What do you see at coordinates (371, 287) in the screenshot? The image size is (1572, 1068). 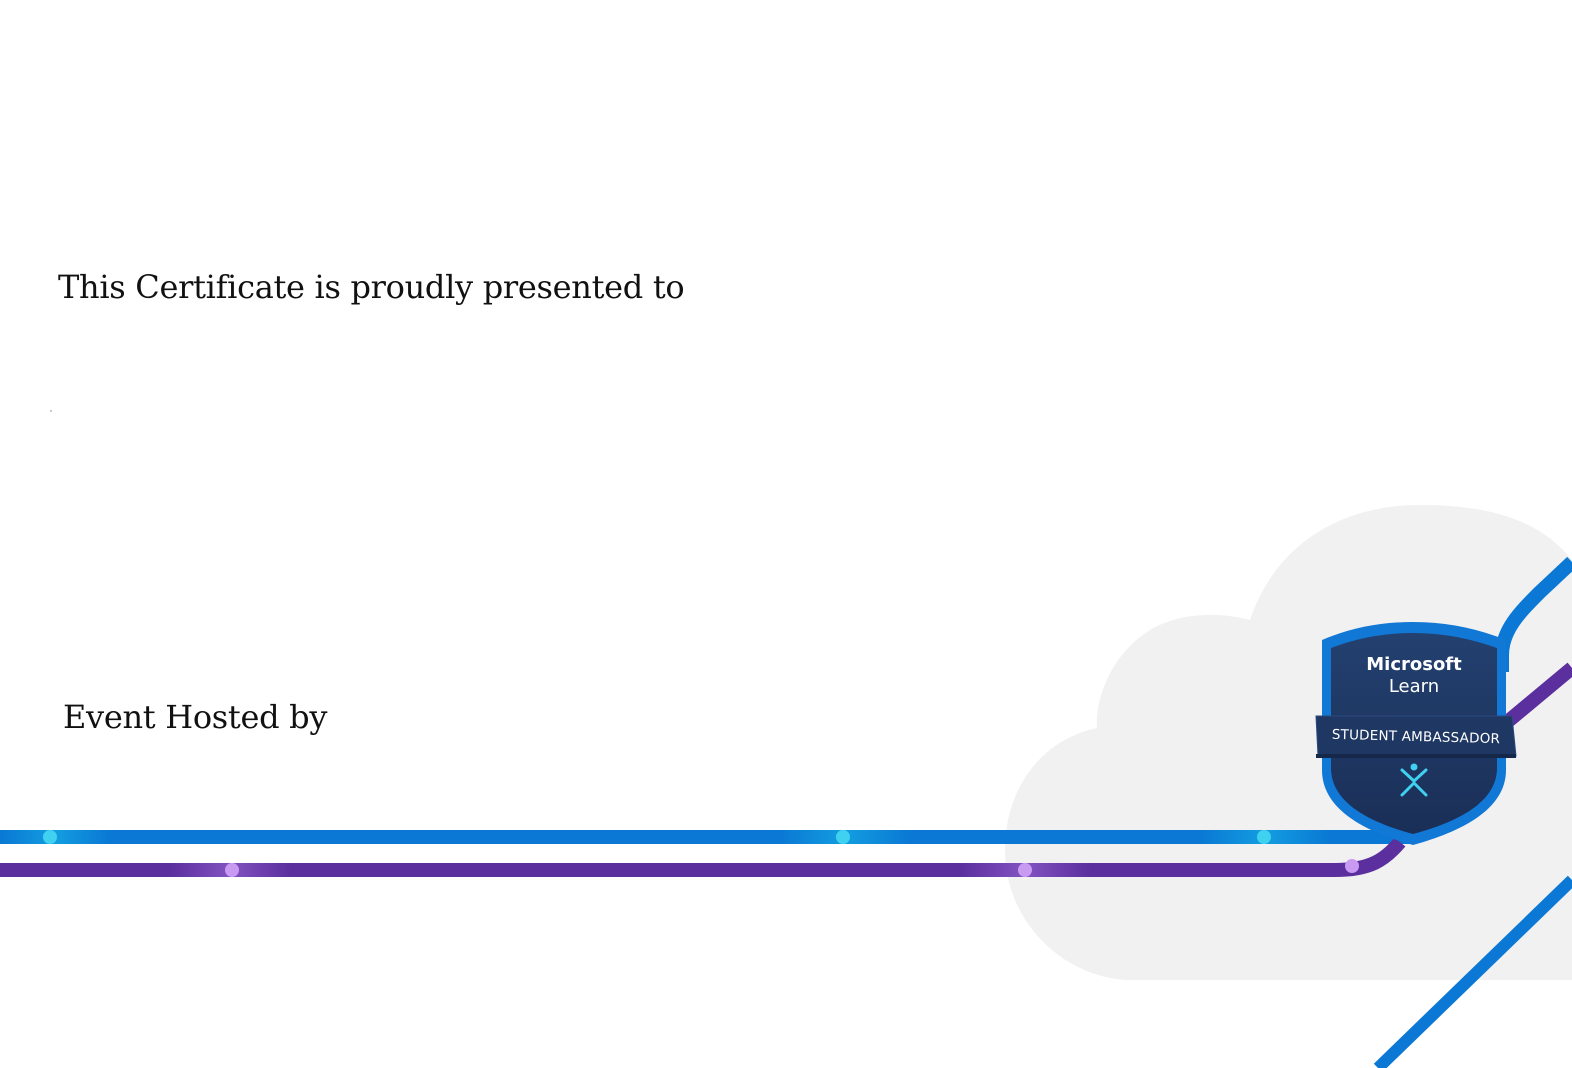 I see `presented-to-text: This Certificate is proudly presented to` at bounding box center [371, 287].